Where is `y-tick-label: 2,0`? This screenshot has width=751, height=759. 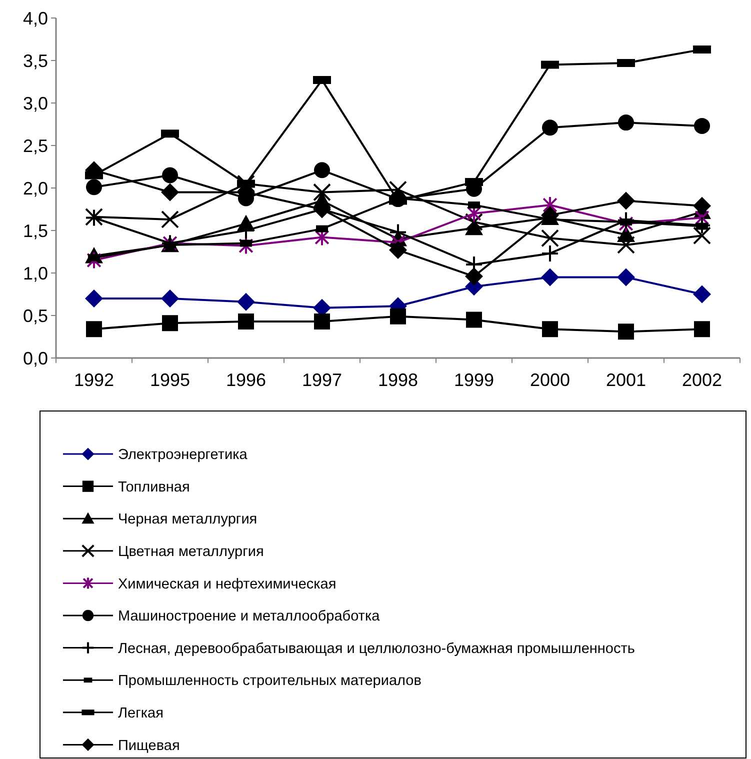
y-tick-label: 2,0 is located at coordinates (35, 188).